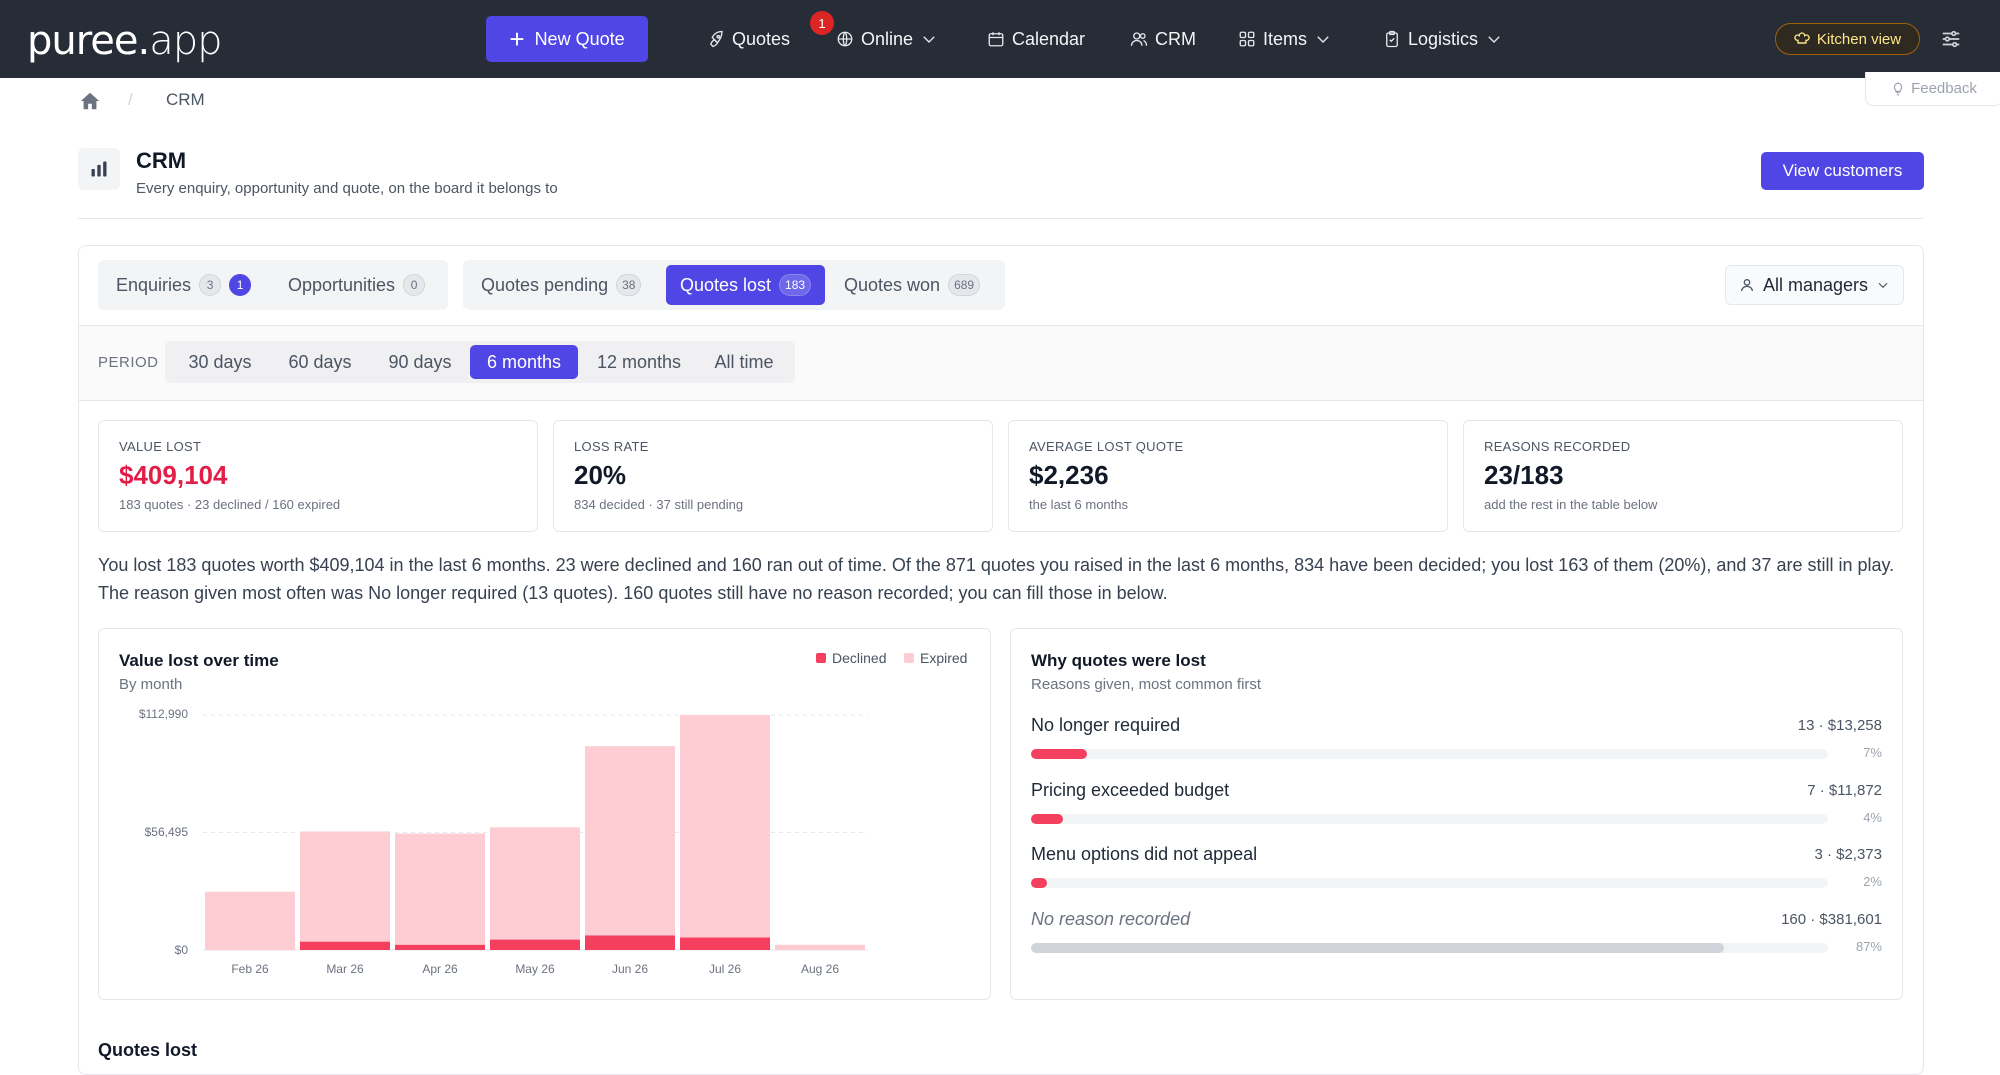  I want to click on stat-sub: add the rest in the table below, so click(1571, 504).